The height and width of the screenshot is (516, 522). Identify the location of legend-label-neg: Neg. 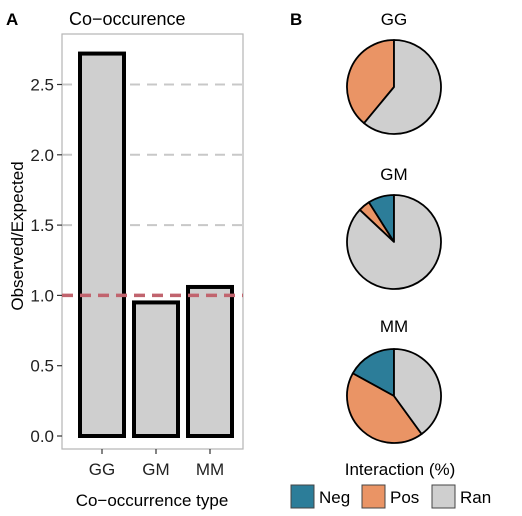
(334, 497).